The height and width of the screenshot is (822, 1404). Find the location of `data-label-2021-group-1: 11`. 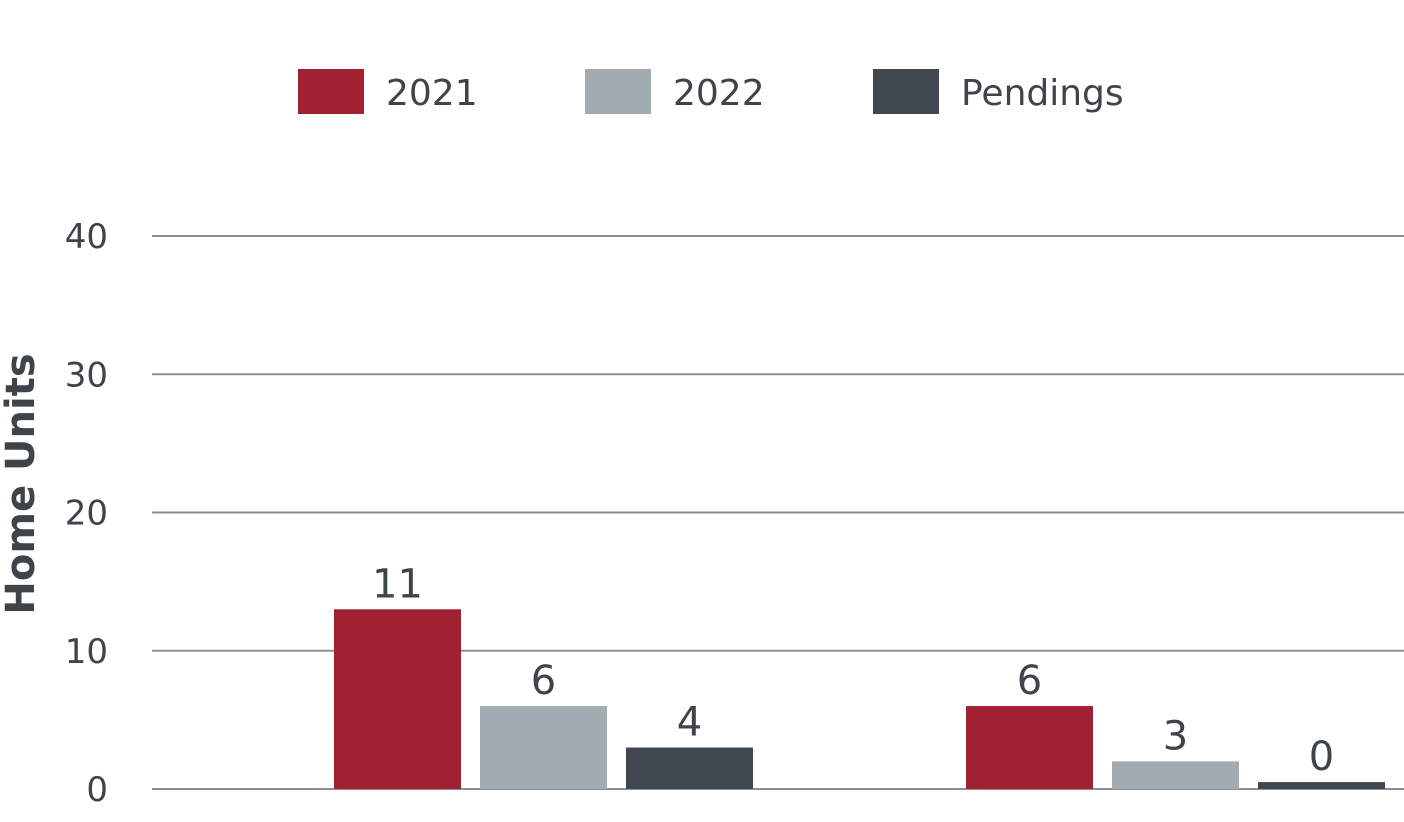

data-label-2021-group-1: 11 is located at coordinates (397, 584).